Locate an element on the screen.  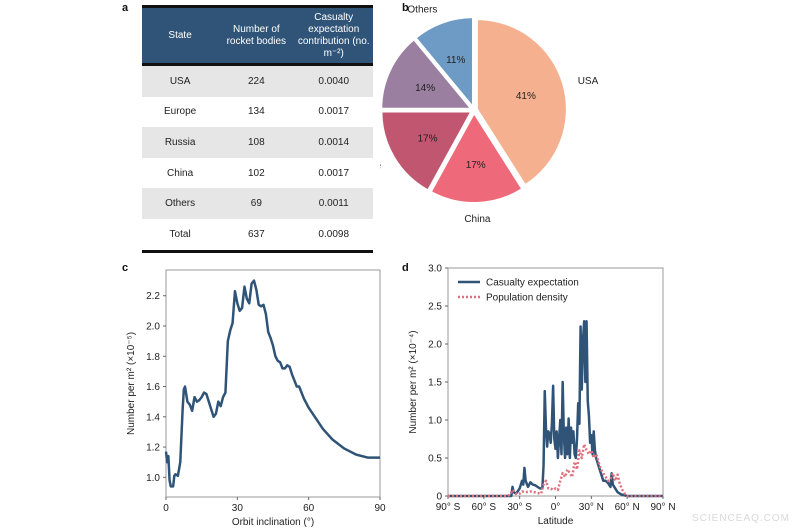
pie-category-label: Europe is located at coordinates (380, 166).